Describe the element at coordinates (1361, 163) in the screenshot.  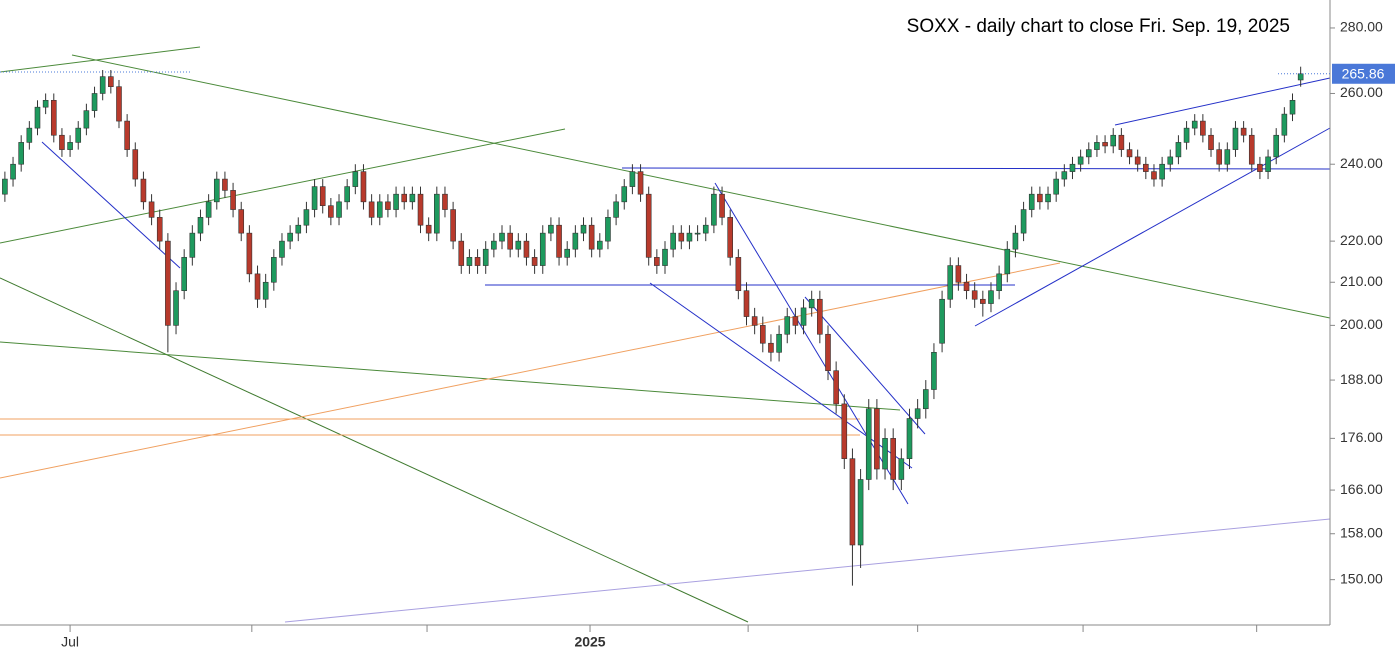
I see `y-tick-label: 240.00` at that location.